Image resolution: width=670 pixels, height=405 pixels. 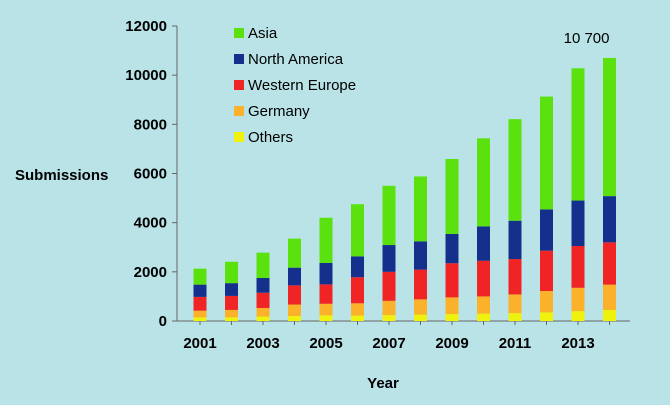 What do you see at coordinates (515, 343) in the screenshot?
I see `x-tick-label: 2011` at bounding box center [515, 343].